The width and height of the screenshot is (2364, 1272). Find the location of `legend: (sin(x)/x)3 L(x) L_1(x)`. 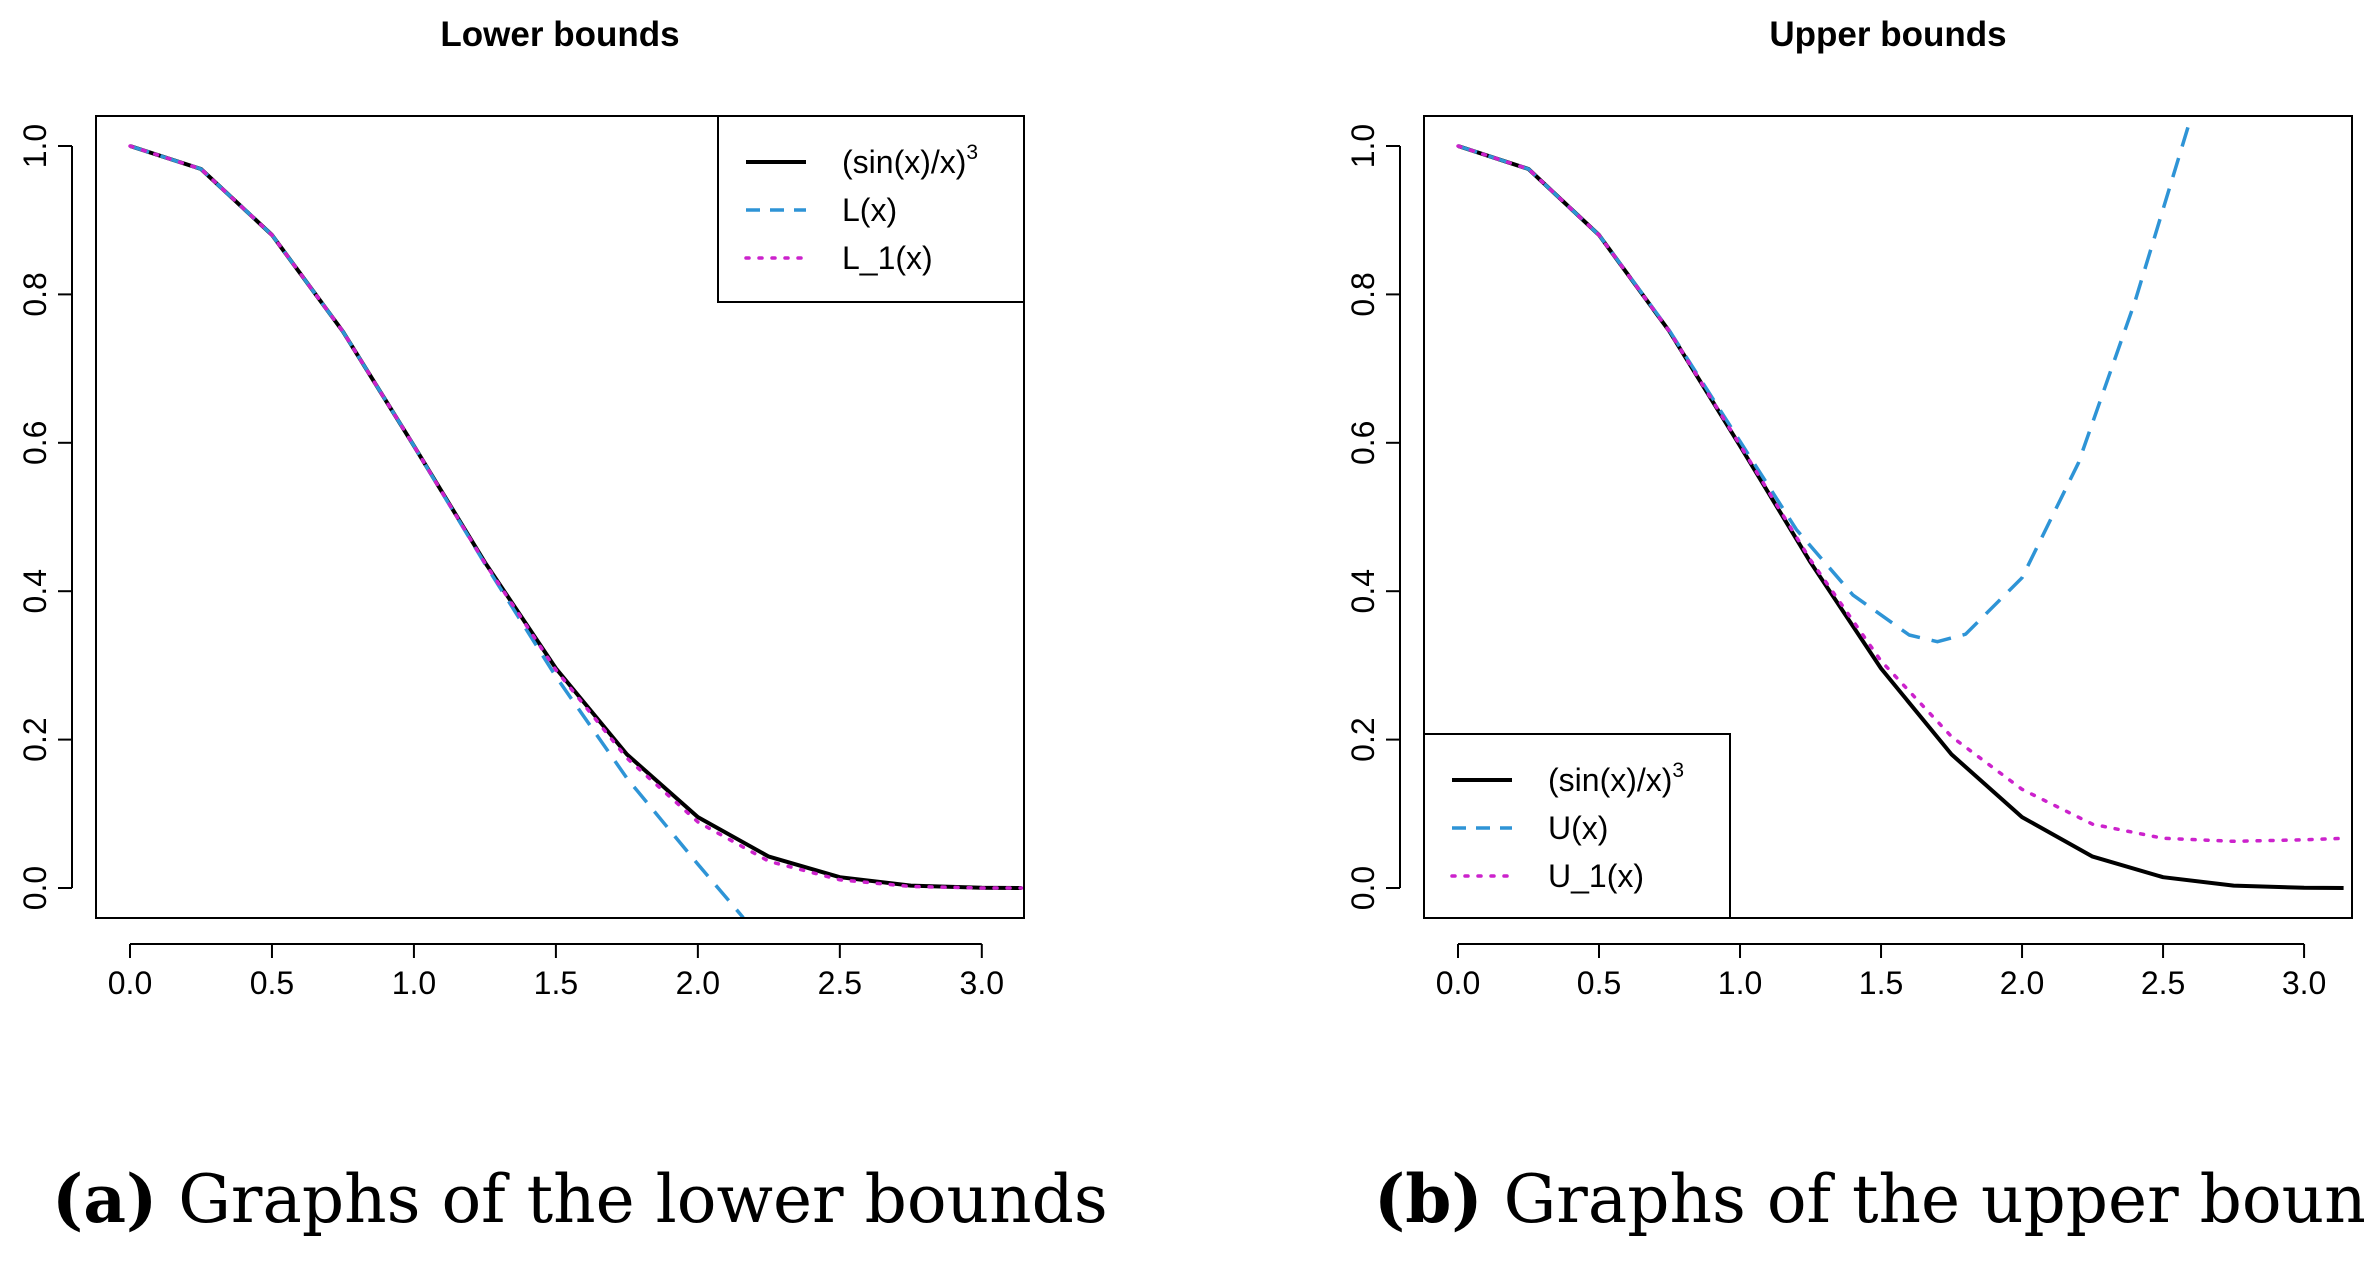

legend: (sin(x)/x)3 L(x) L_1(x) is located at coordinates (871, 209).